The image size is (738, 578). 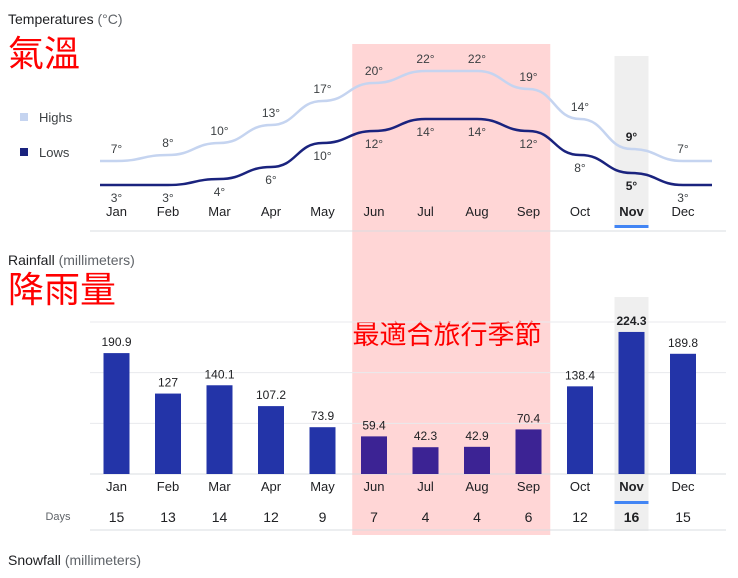 What do you see at coordinates (271, 113) in the screenshot?
I see `high-temp-label: 13°` at bounding box center [271, 113].